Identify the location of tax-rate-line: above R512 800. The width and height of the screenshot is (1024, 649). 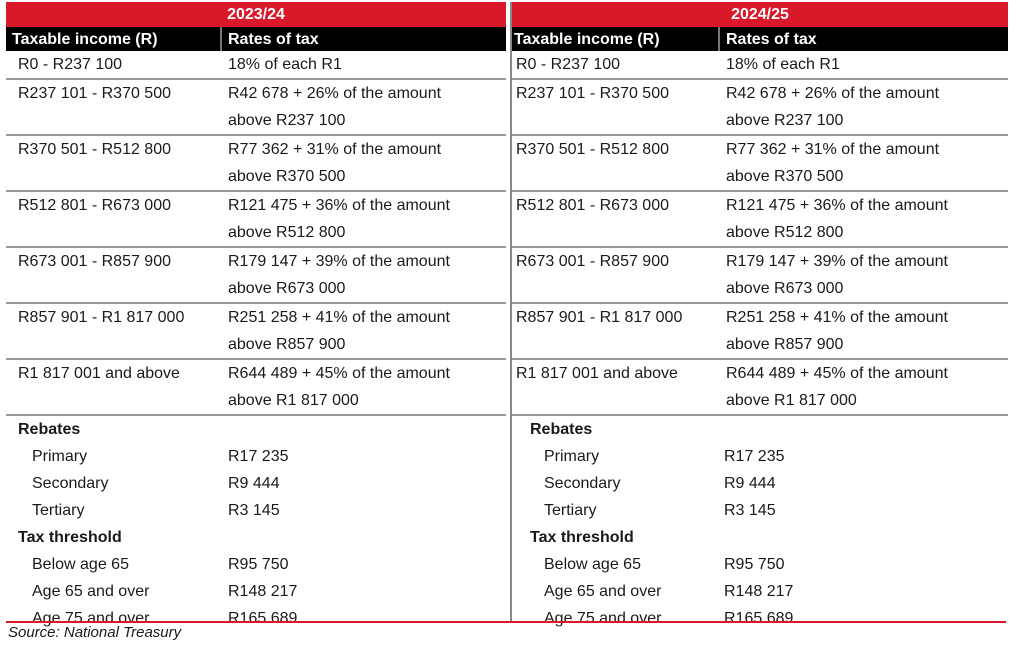
(785, 232).